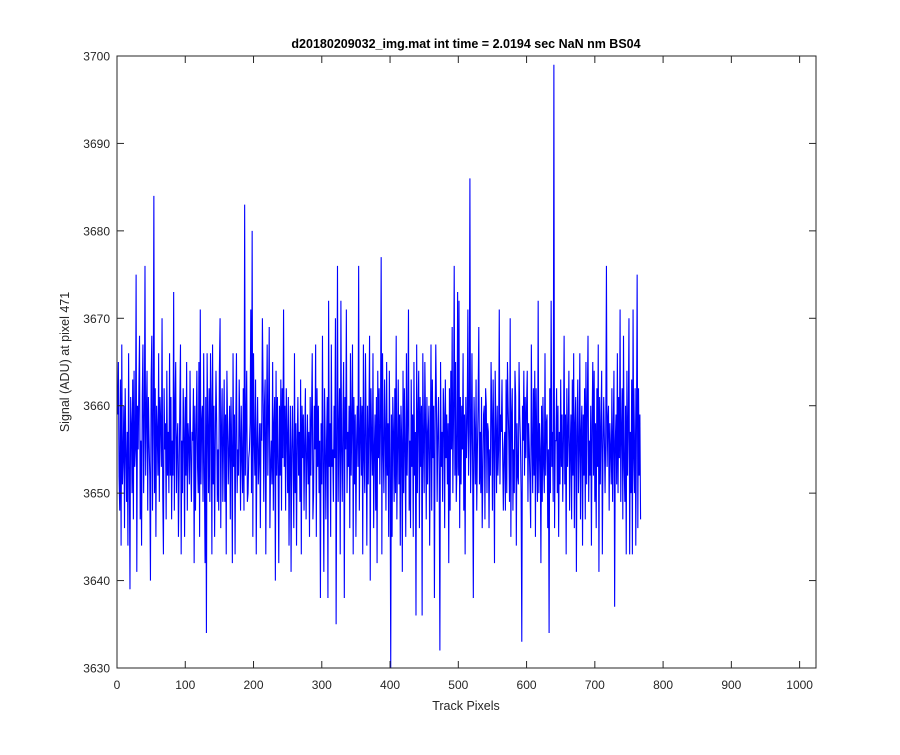 The width and height of the screenshot is (900, 755). Describe the element at coordinates (96, 319) in the screenshot. I see `y-tick-label: 3670` at that location.